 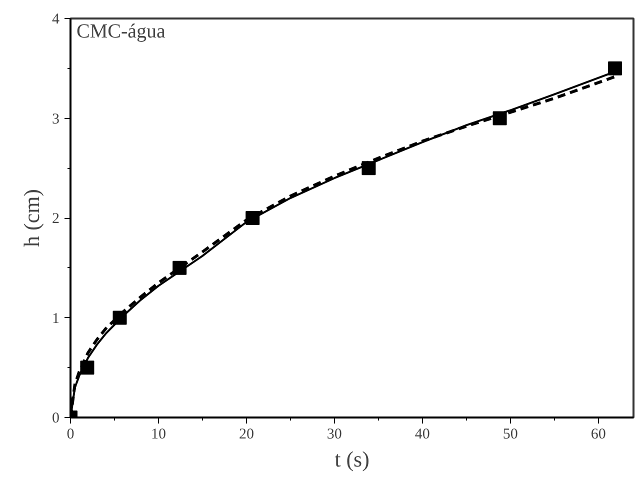 What do you see at coordinates (70, 434) in the screenshot?
I see `x-tick-label: 0` at bounding box center [70, 434].